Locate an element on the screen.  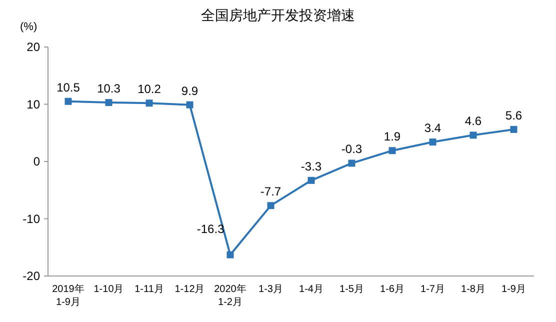
data-label: -3.3 is located at coordinates (311, 166).